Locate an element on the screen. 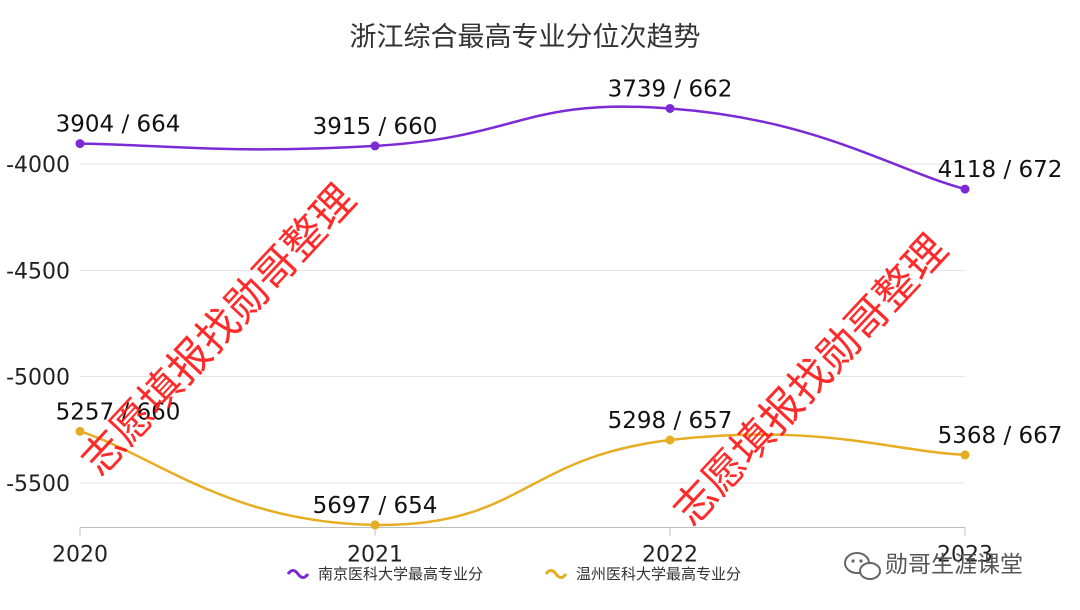 This screenshot has width=1080, height=610. legend-label-nanjing: 南京医科大学最高专业分 is located at coordinates (400, 574).